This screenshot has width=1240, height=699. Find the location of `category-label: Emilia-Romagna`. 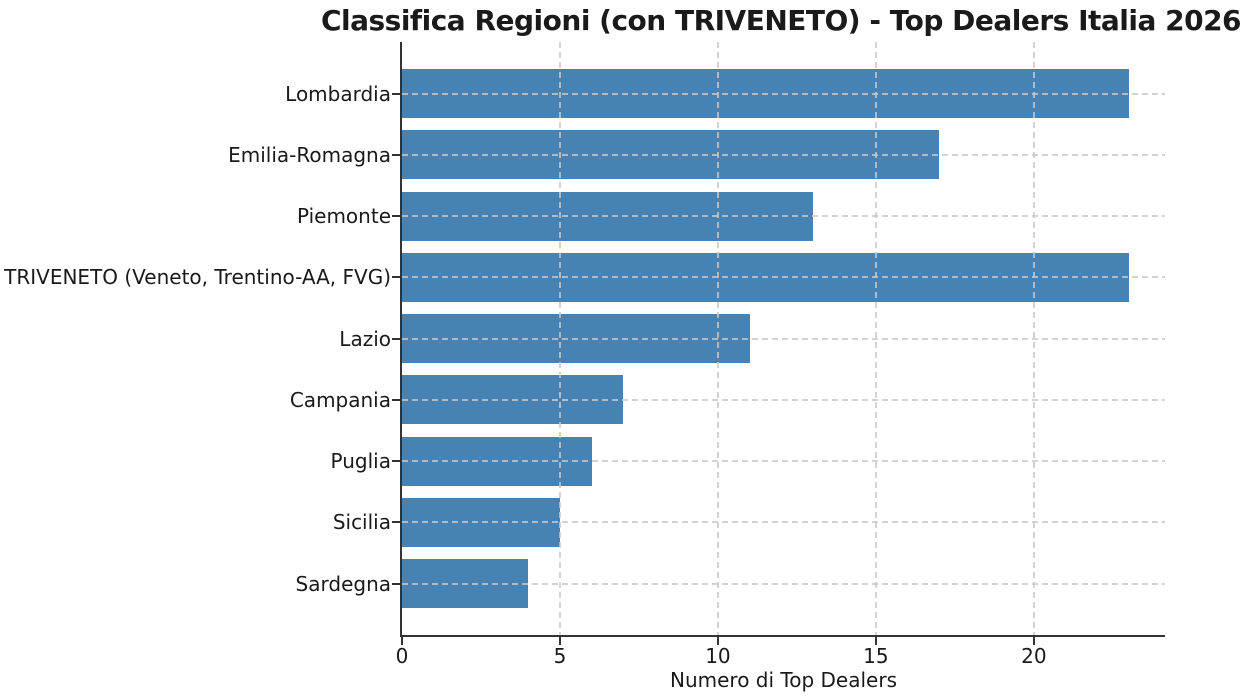

category-label: Emilia-Romagna is located at coordinates (309, 154).